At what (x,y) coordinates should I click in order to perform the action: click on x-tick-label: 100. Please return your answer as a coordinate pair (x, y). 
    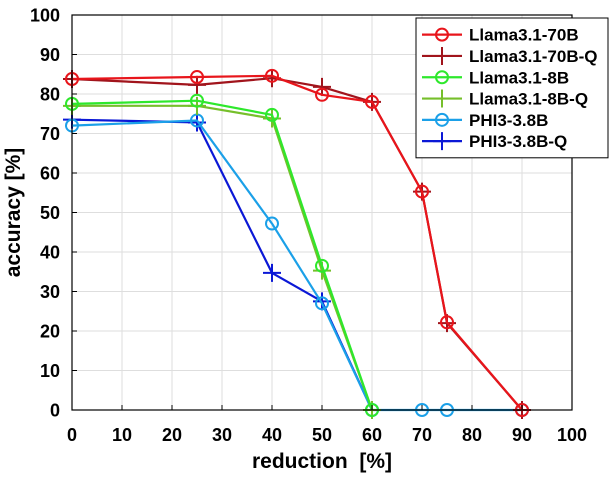
    Looking at the image, I should click on (572, 435).